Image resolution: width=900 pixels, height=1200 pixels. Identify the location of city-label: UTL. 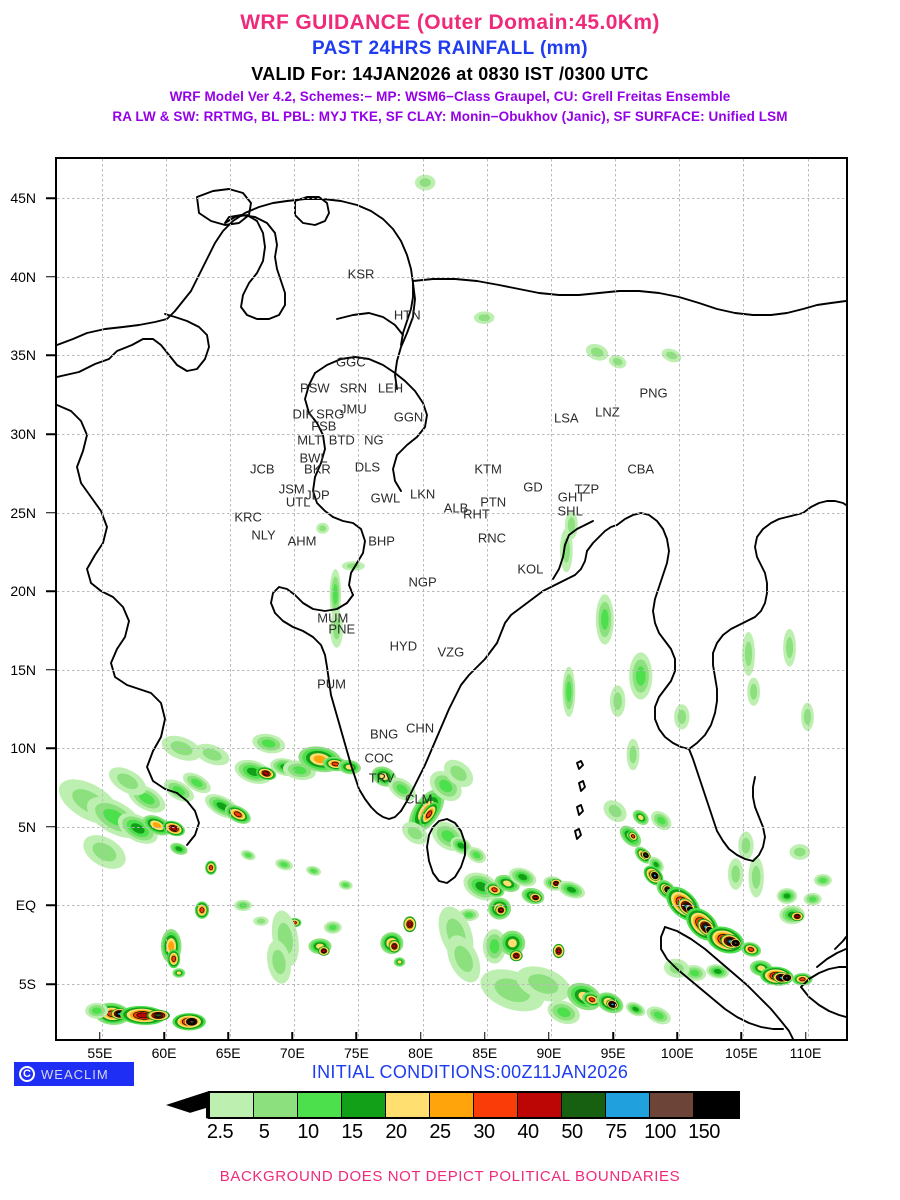
(298, 502).